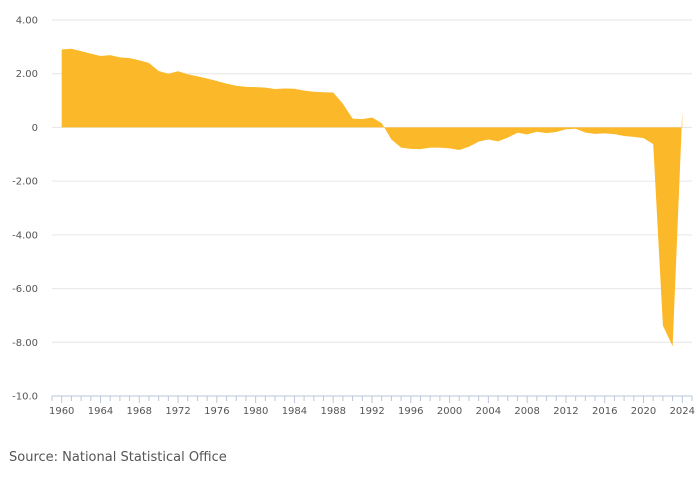  What do you see at coordinates (61, 411) in the screenshot?
I see `x-tick-label: 1960` at bounding box center [61, 411].